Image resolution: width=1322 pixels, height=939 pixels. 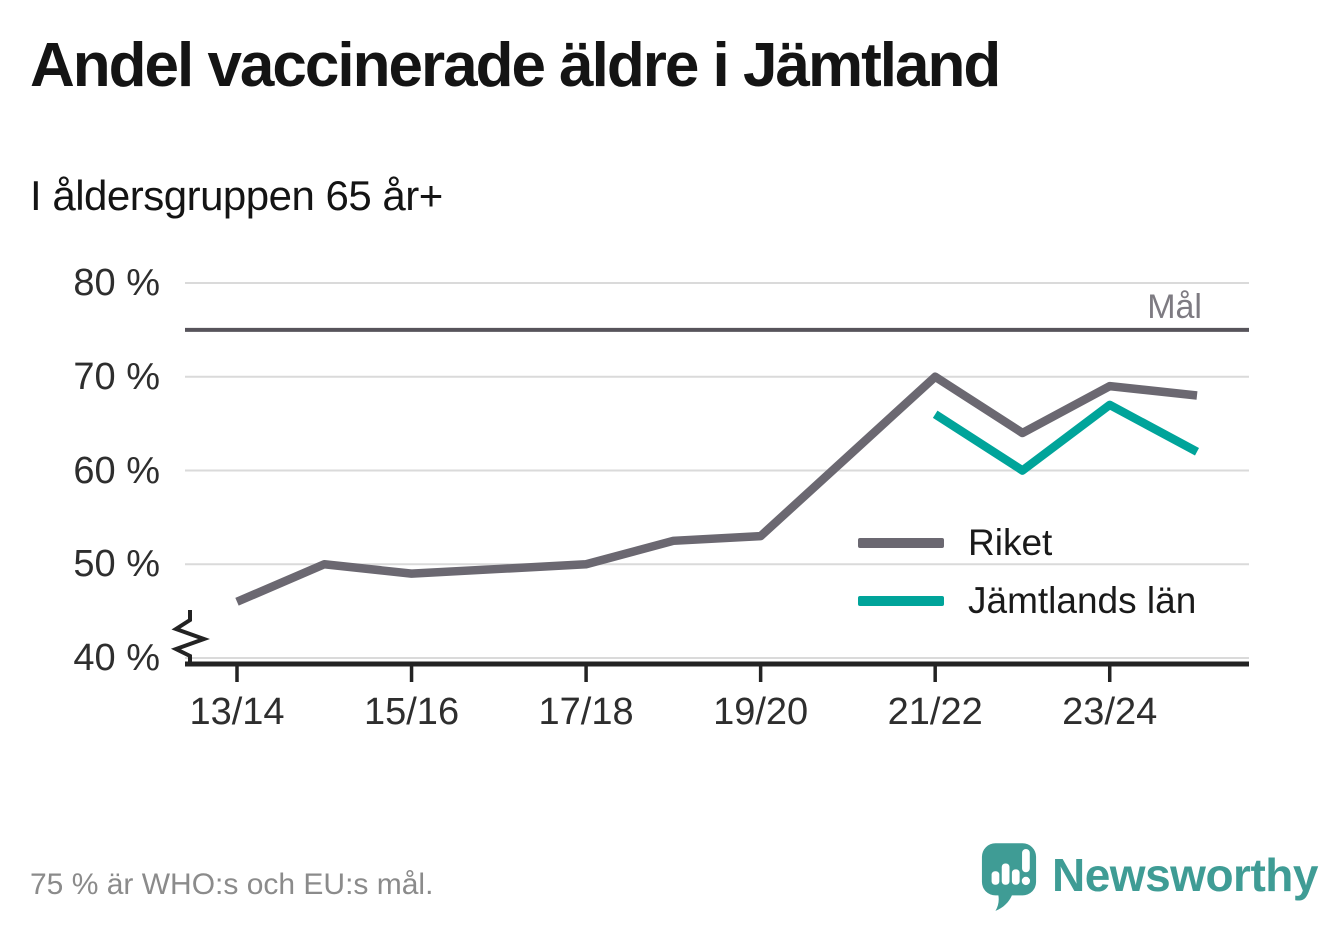 What do you see at coordinates (1110, 712) in the screenshot?
I see `x-axis-label: 23/24` at bounding box center [1110, 712].